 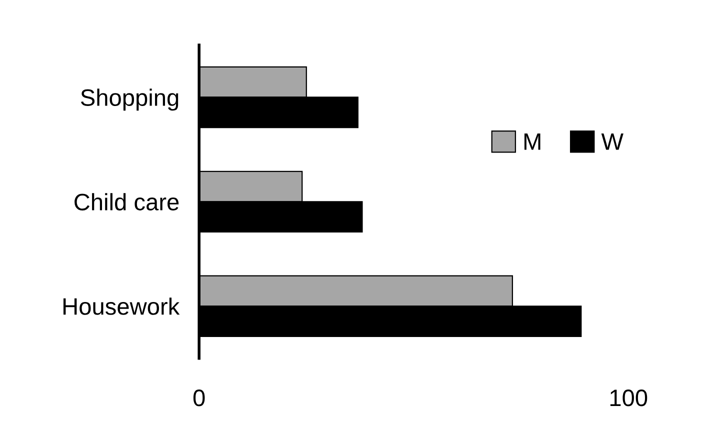 I want to click on y-tick-label: Child care, so click(x=126, y=201).